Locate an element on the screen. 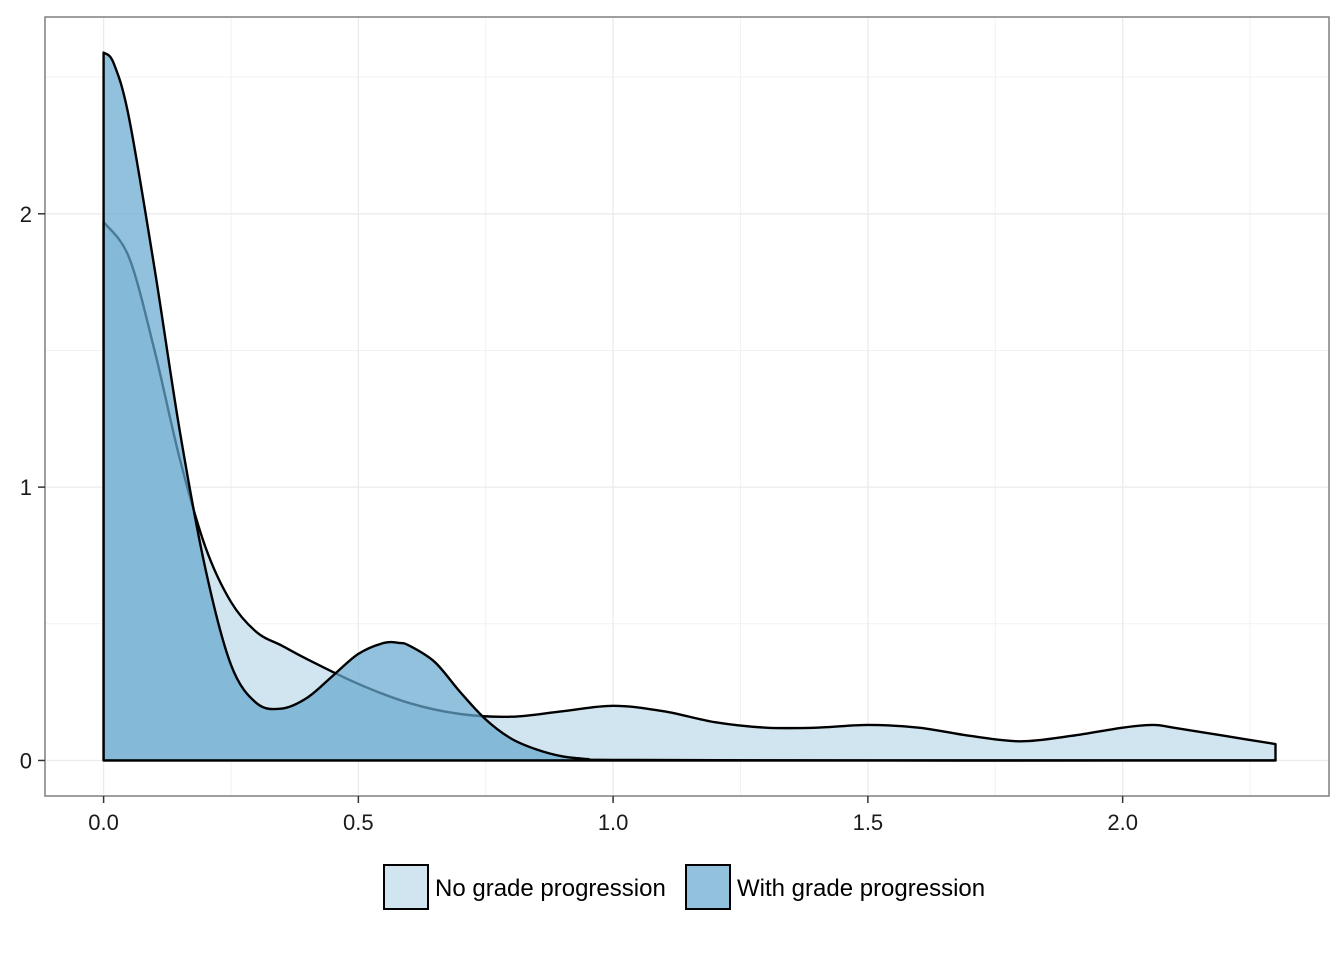 The image size is (1344, 960). x-axis: 0.0 0.5 1.0 1.5 2.0 is located at coordinates (613, 815).